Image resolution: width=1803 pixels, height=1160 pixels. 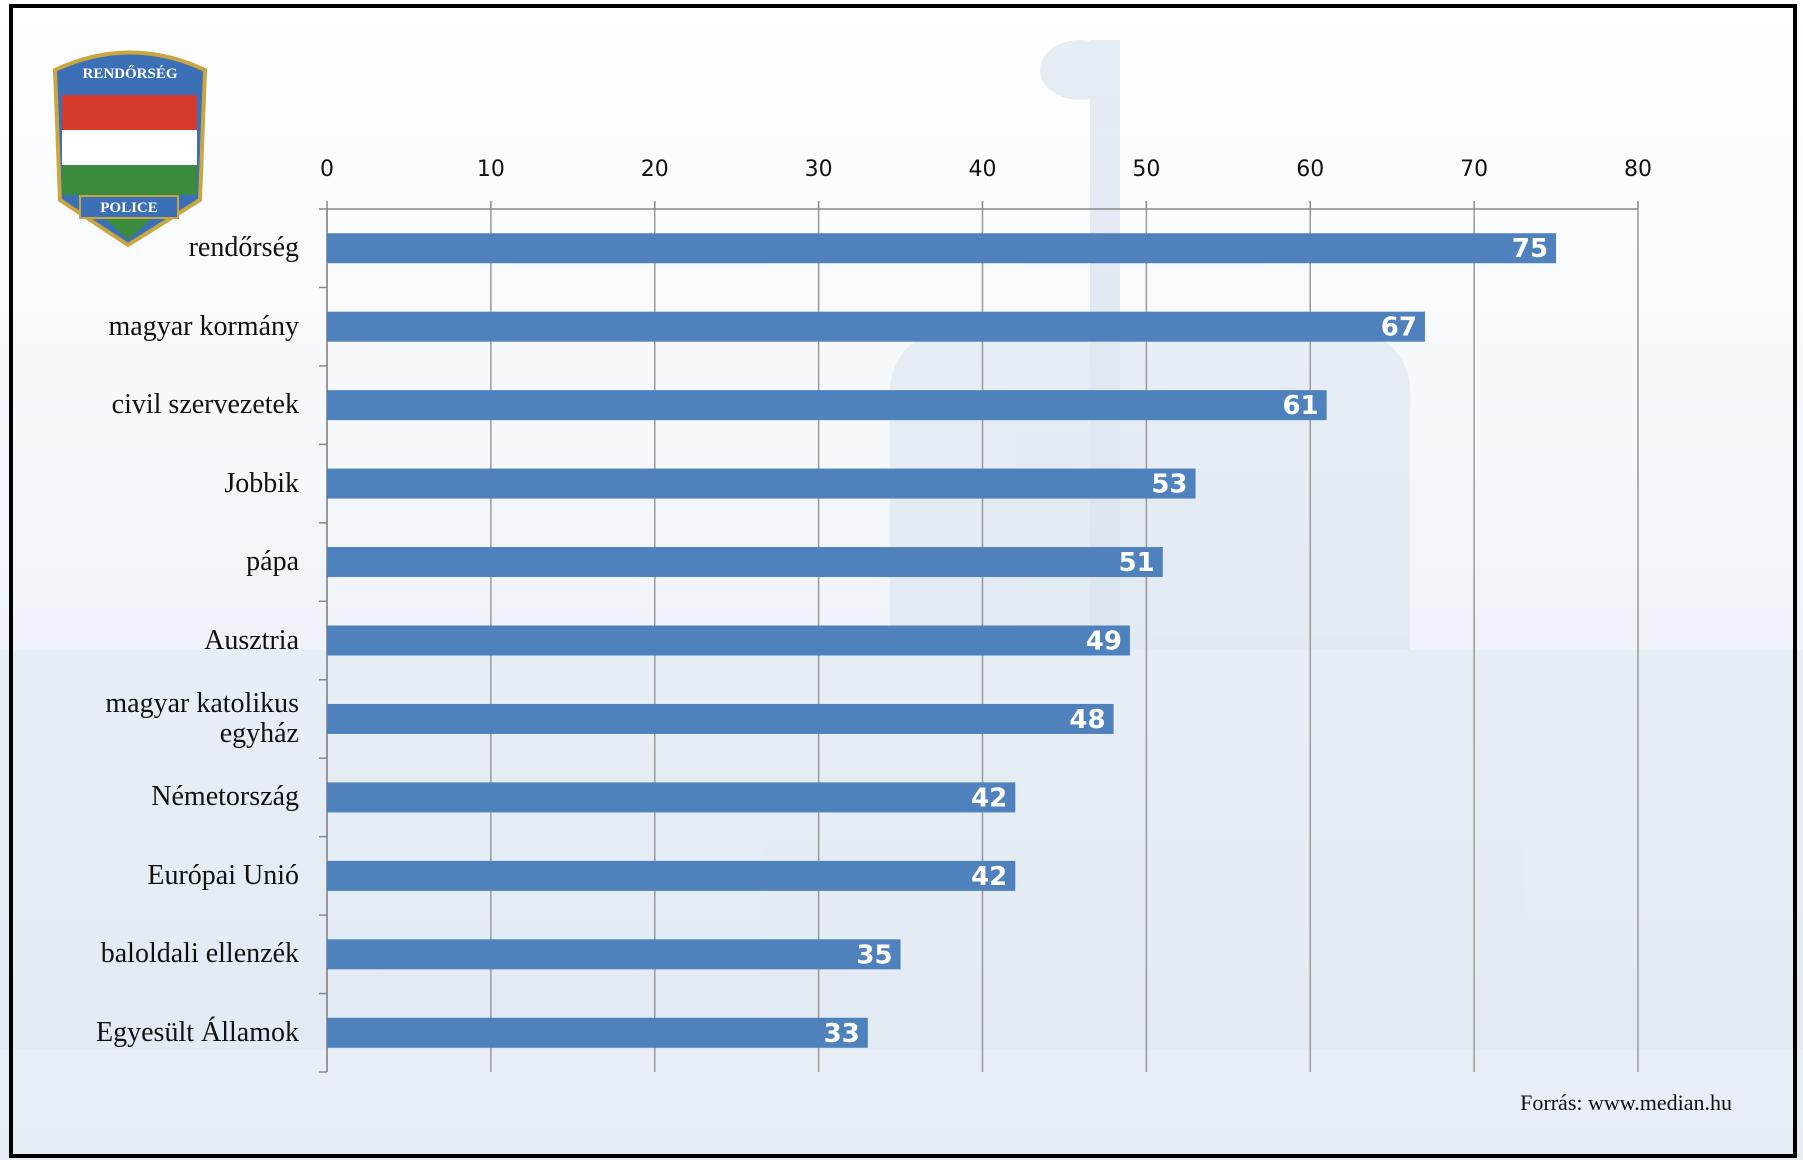 What do you see at coordinates (842, 1034) in the screenshot?
I see `value-label: 33` at bounding box center [842, 1034].